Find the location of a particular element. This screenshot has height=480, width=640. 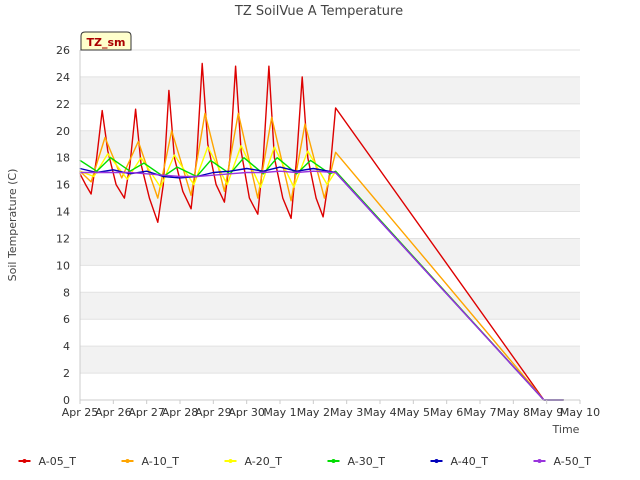

x-tick-label: Apr 30 is located at coordinates (246, 412).